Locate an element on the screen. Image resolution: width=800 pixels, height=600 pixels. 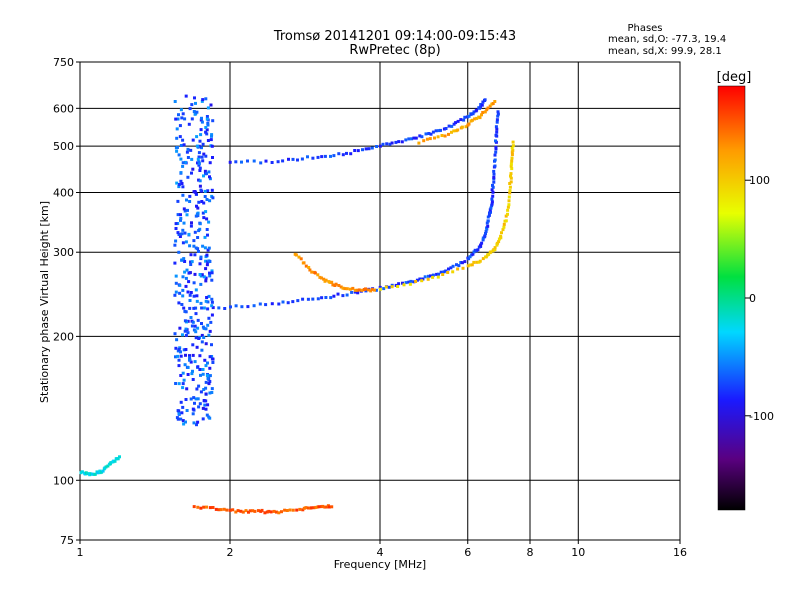
x-tick-label: 4 is located at coordinates (380, 552).